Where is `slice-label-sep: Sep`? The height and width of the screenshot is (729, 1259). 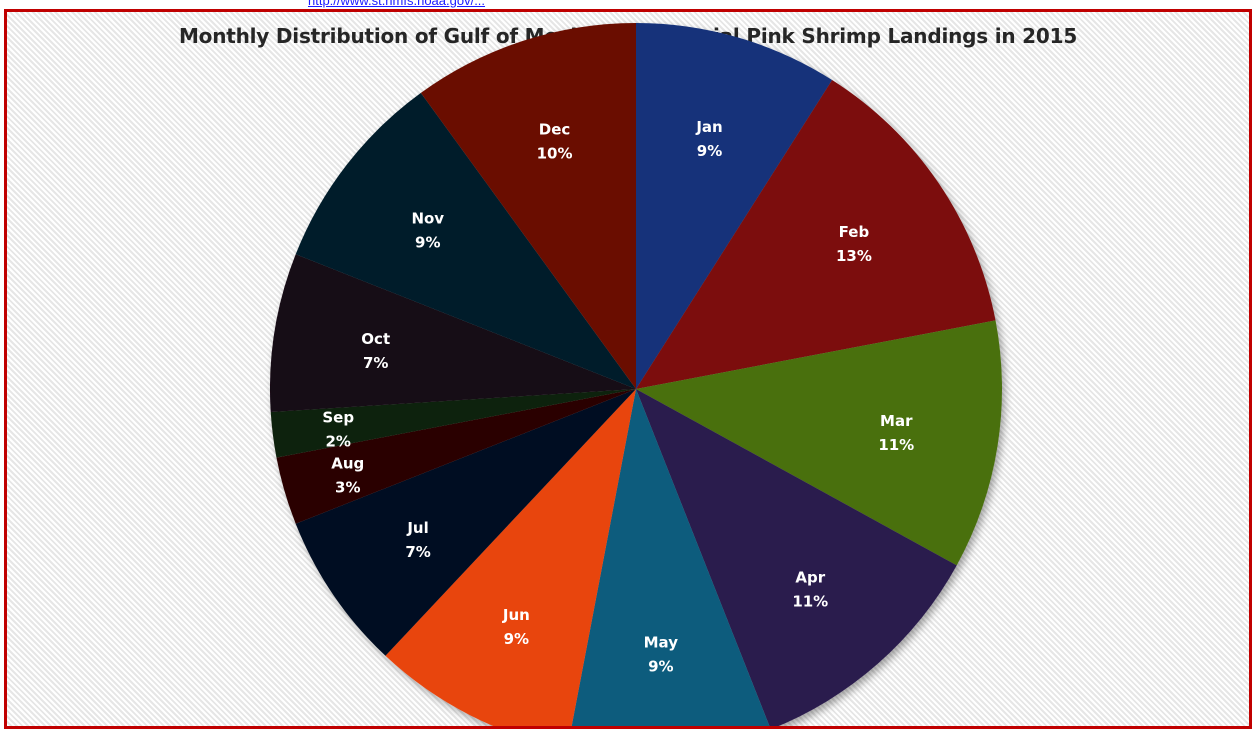 slice-label-sep: Sep is located at coordinates (338, 418).